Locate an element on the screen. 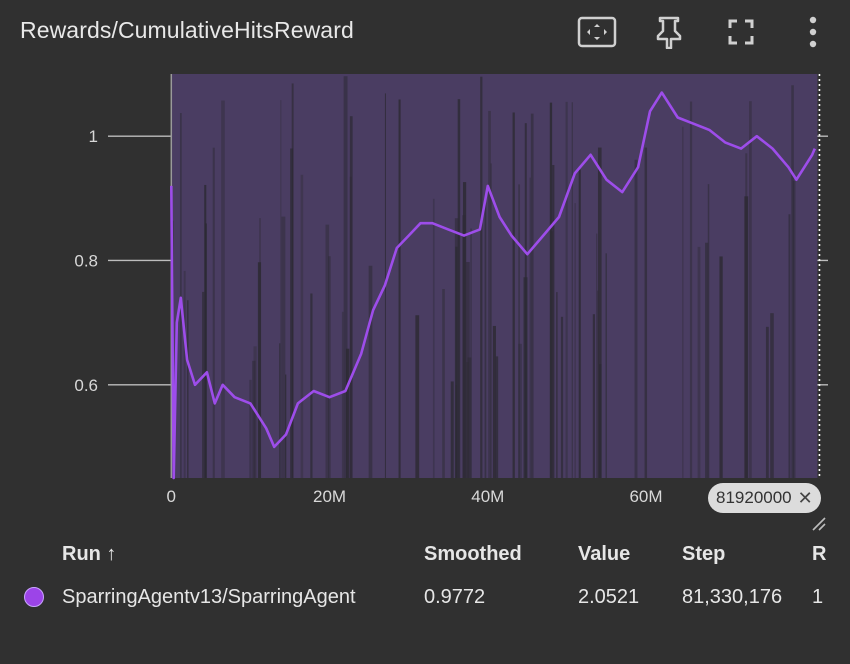  y-tick-label: 0.6 is located at coordinates (86, 385).